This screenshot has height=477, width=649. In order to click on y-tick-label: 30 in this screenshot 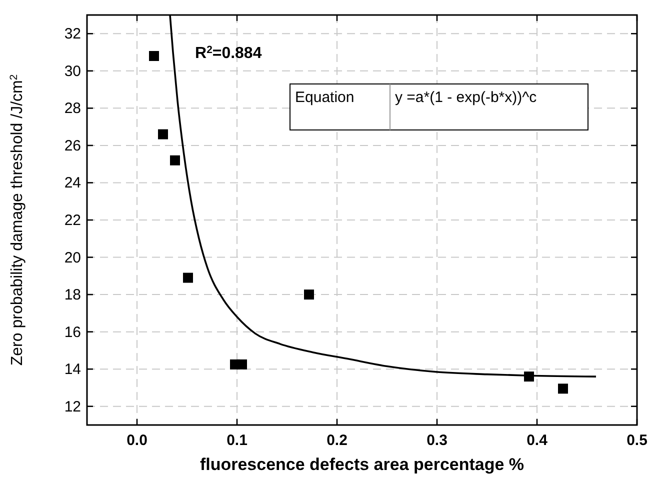, I will do `click(72, 71)`.